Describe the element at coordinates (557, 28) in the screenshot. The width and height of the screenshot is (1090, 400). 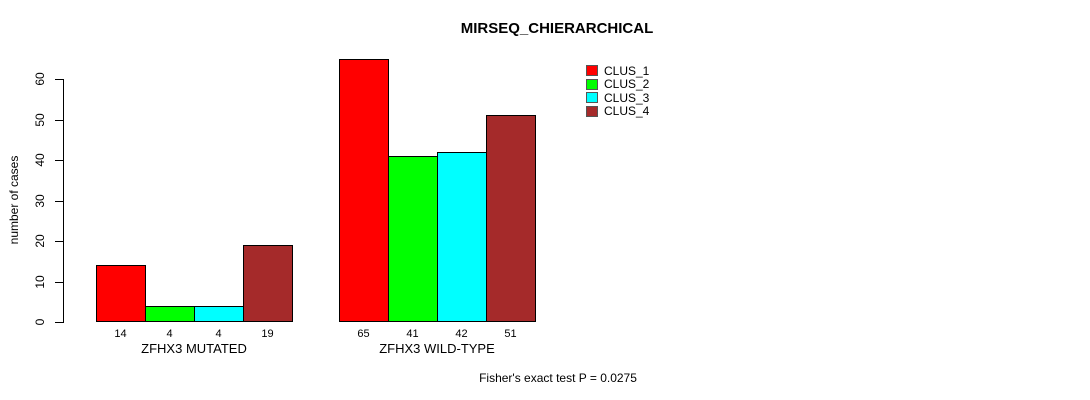
I see `chart-title: MIRSEQ_CHIERARCHICAL` at that location.